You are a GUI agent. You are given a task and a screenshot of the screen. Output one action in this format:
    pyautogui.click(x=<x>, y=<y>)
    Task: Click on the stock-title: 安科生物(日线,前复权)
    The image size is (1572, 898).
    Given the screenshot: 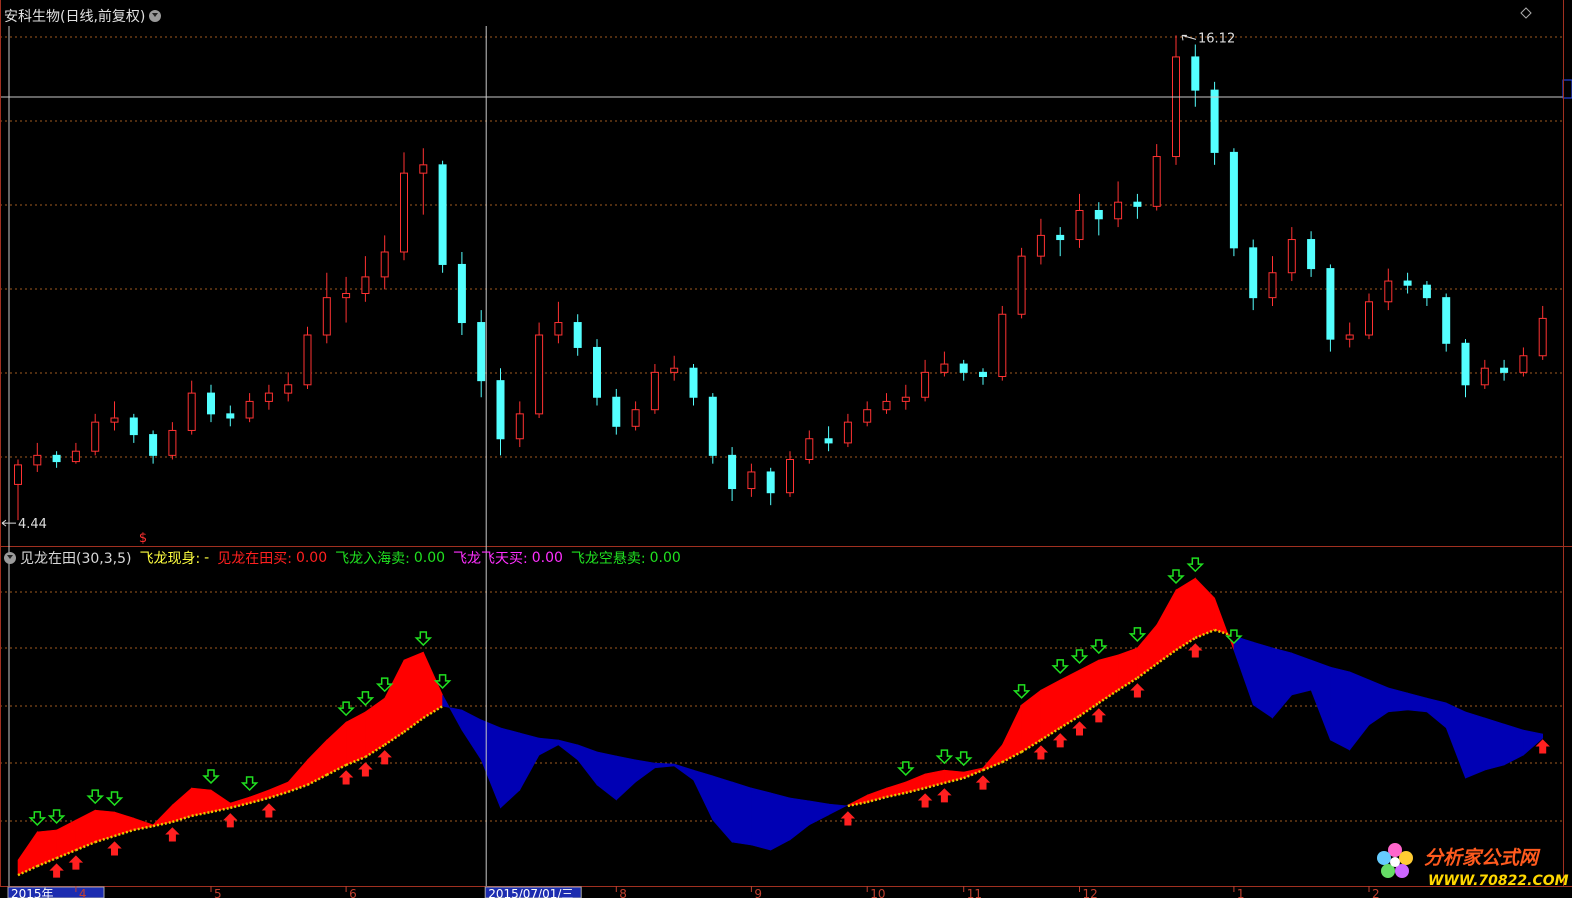 What is the action you would take?
    pyautogui.click(x=75, y=17)
    